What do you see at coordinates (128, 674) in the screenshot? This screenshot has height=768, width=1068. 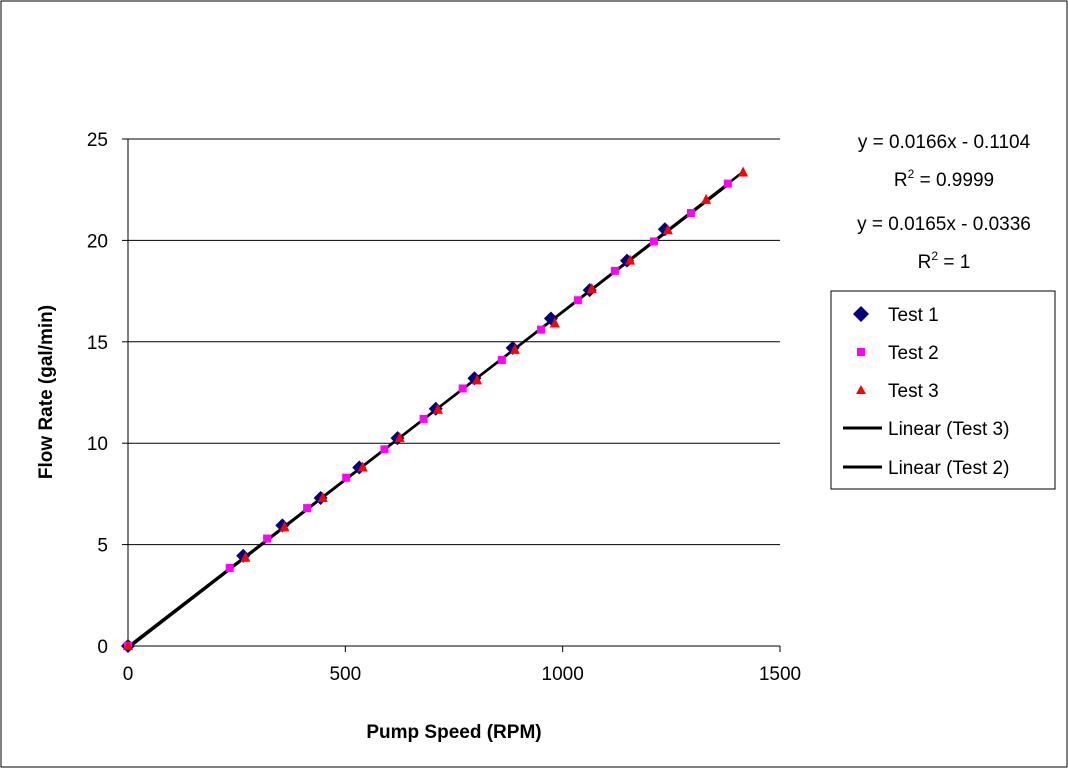 I see `x-tick-label: 0` at bounding box center [128, 674].